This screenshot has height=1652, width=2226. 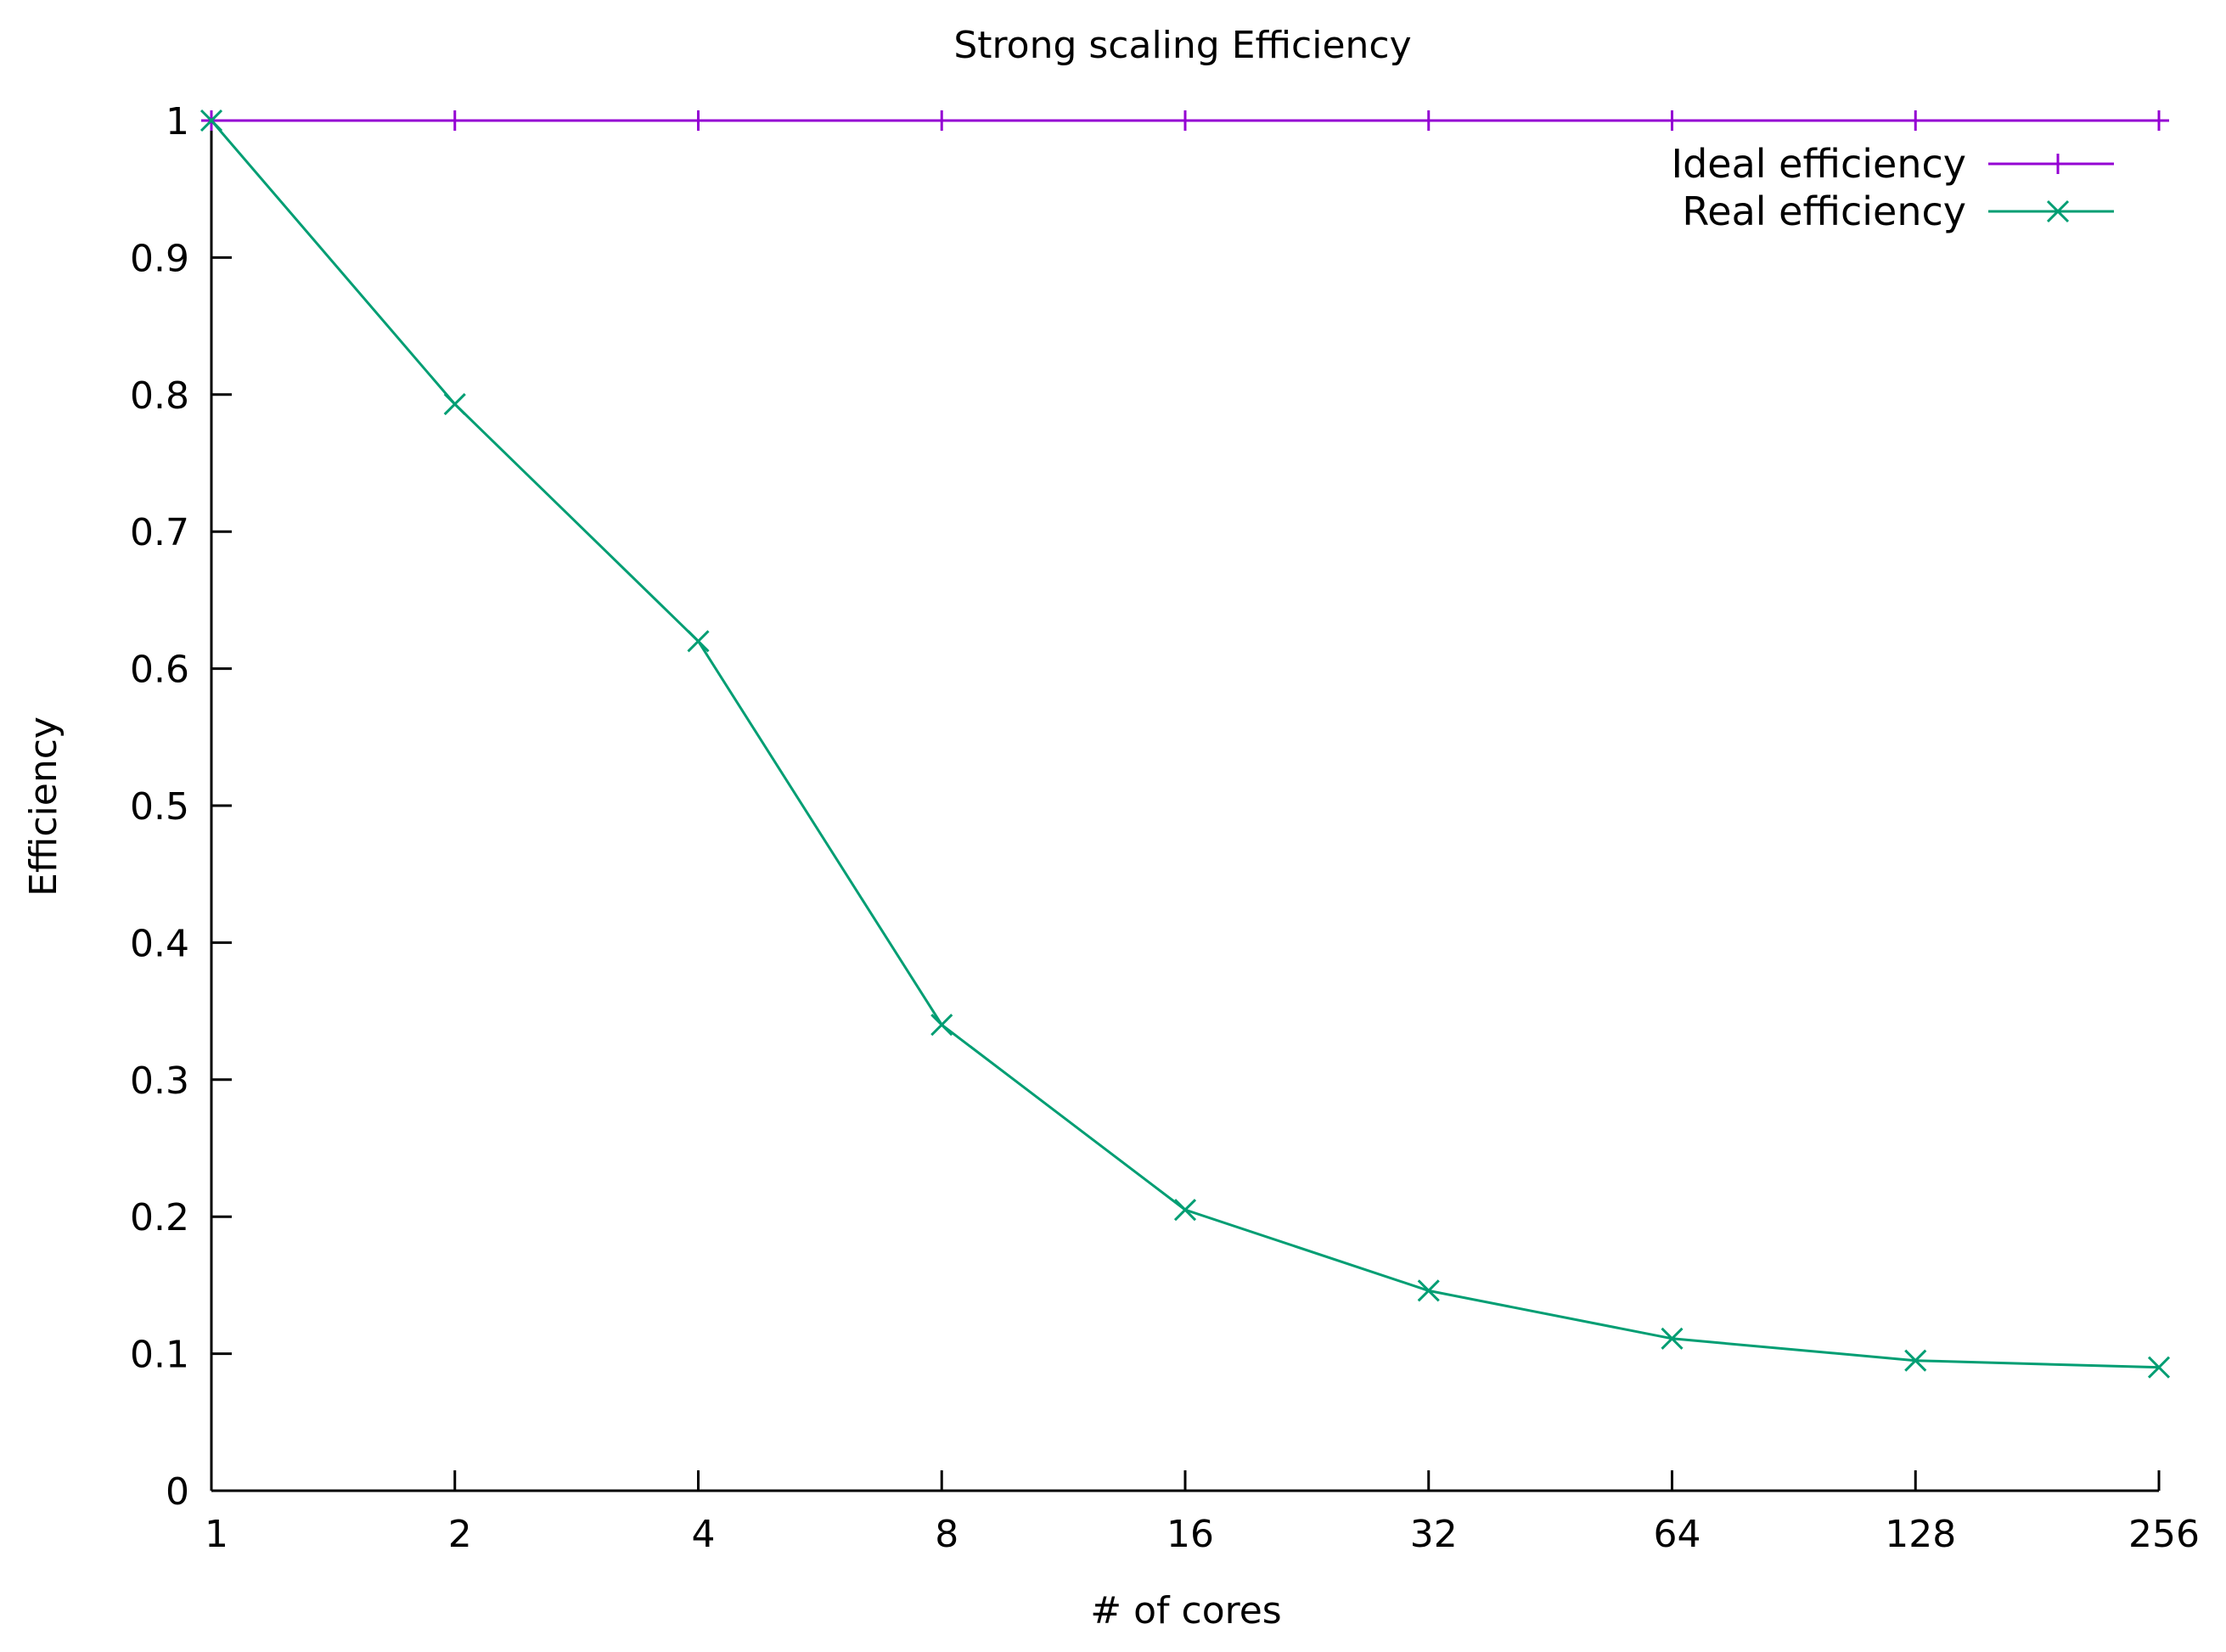 I want to click on chart-title: Strong scaling Efficiency, so click(x=1182, y=45).